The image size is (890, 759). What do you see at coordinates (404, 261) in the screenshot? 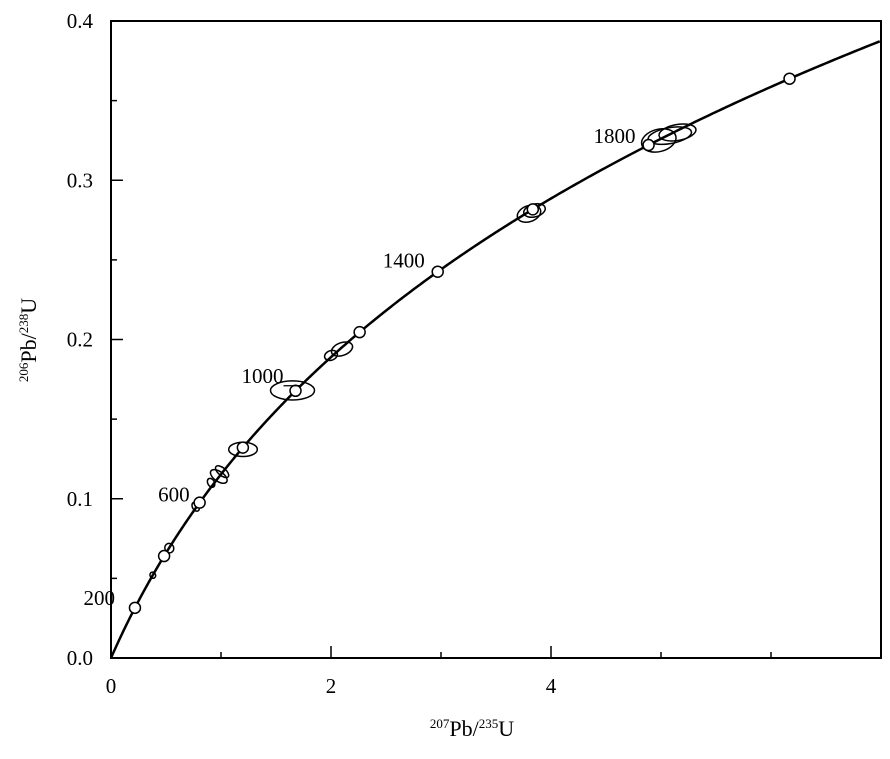
I see `age-label: 1400` at bounding box center [404, 261].